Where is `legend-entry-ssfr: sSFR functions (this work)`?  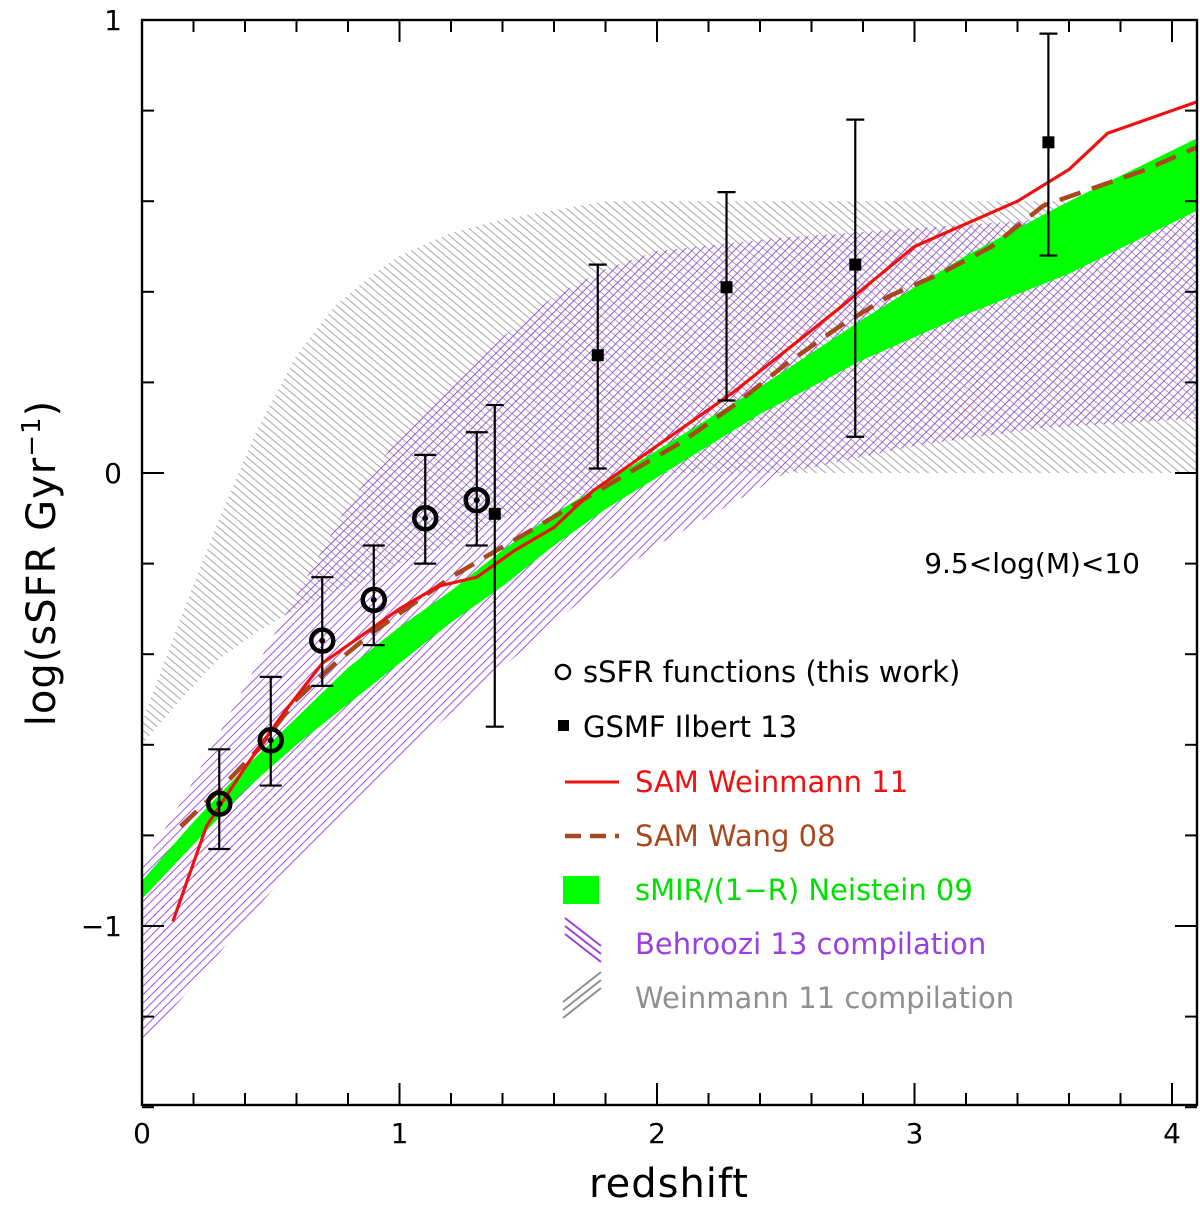
legend-entry-ssfr: sSFR functions (this work) is located at coordinates (757, 672).